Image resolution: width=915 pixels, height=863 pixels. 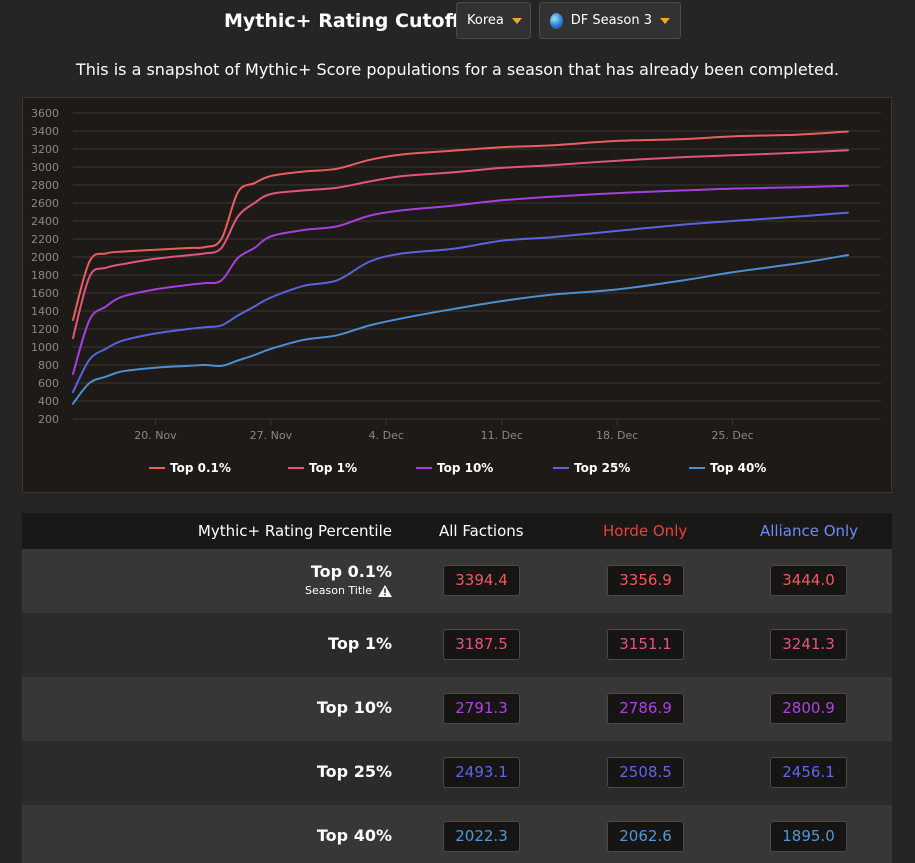 What do you see at coordinates (354, 835) in the screenshot?
I see `row-label: Top 40%` at bounding box center [354, 835].